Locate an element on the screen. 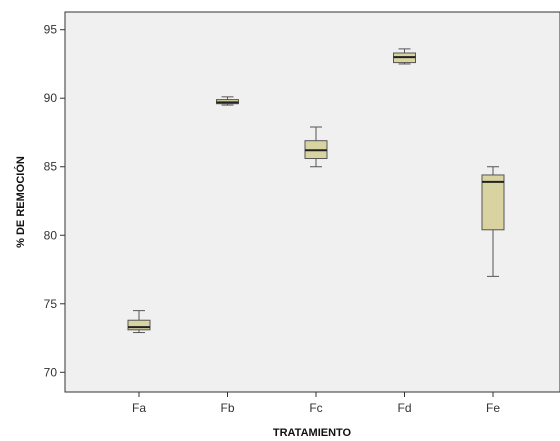 The width and height of the screenshot is (560, 441). y-tick-label: 70 is located at coordinates (51, 372).